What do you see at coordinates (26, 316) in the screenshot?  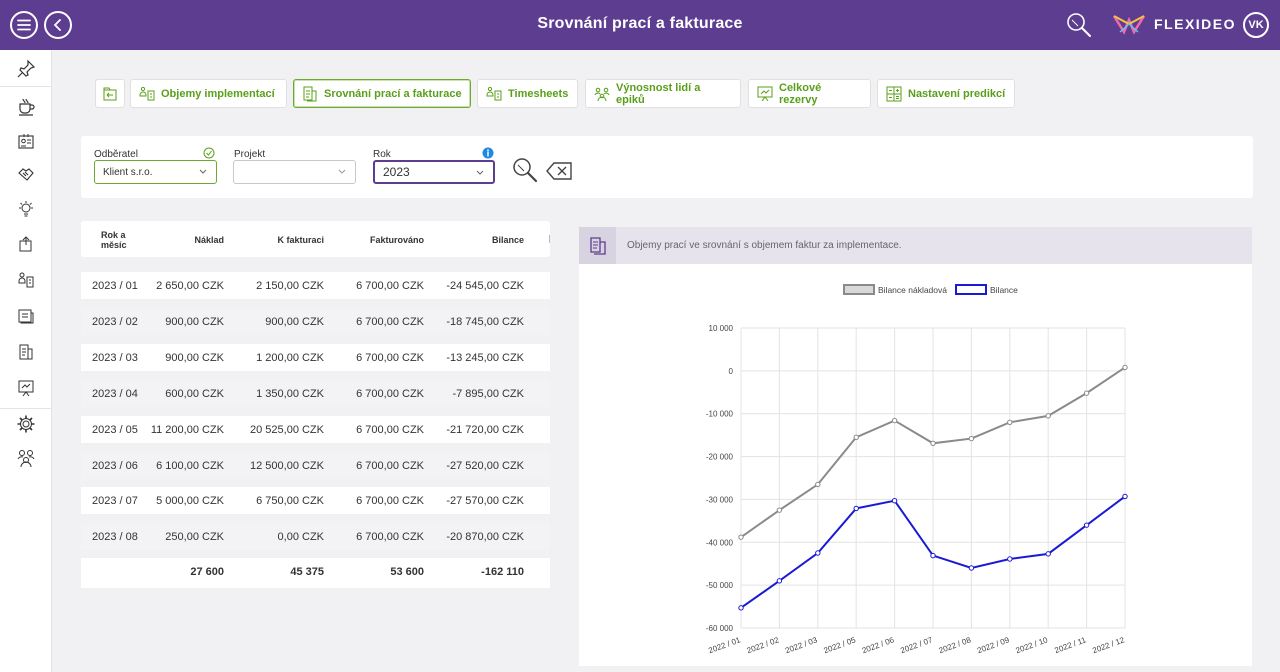 I see `sidebar-item-reports` at bounding box center [26, 316].